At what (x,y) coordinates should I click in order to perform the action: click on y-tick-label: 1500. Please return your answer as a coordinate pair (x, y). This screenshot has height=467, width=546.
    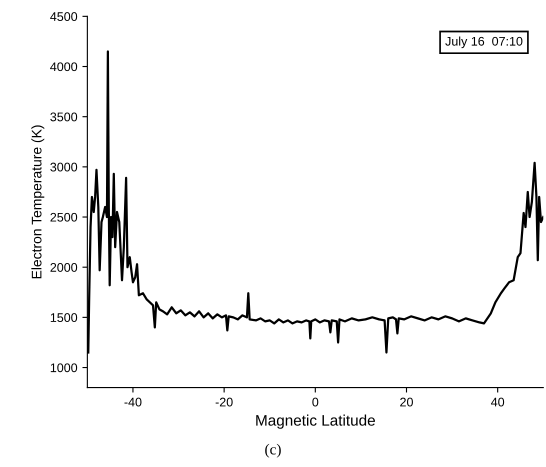
    Looking at the image, I should click on (64, 317).